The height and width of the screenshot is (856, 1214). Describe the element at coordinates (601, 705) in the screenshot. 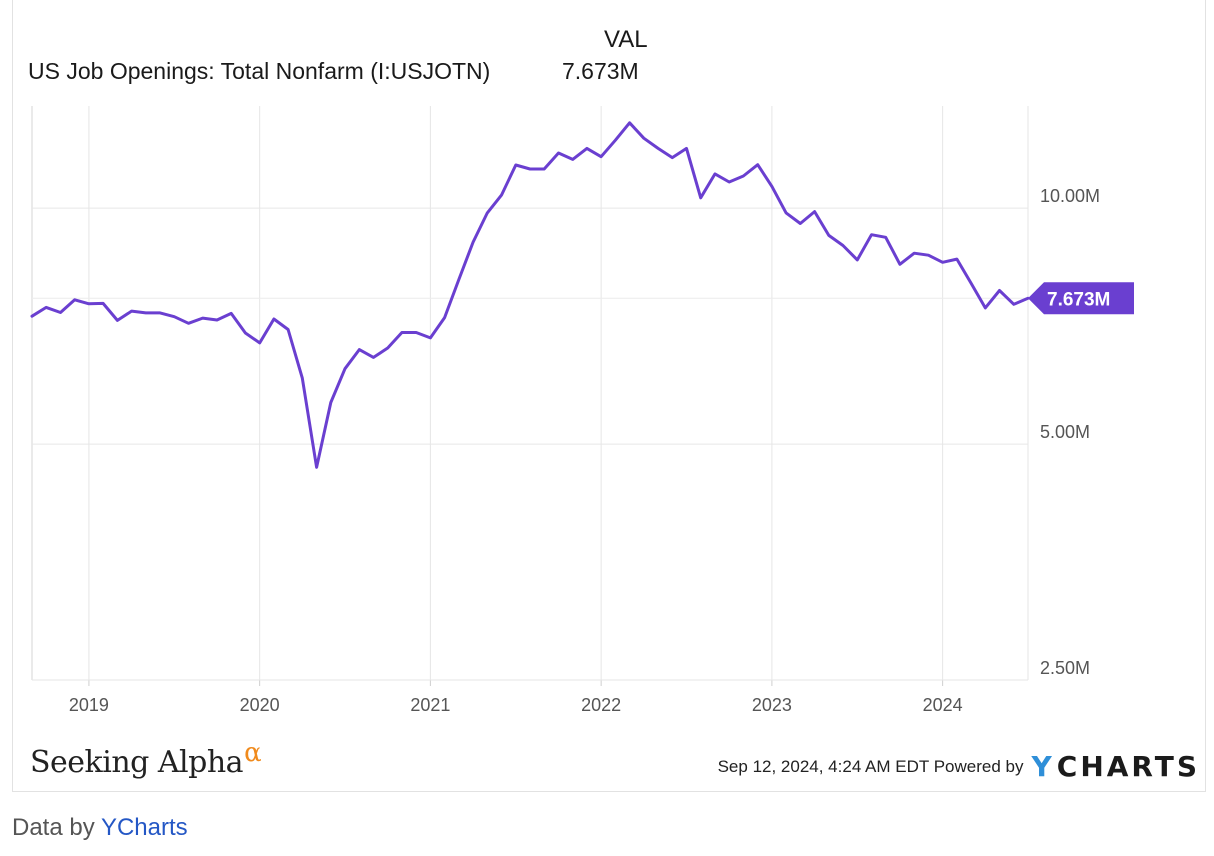

I see `x-tick-label: 2022` at that location.